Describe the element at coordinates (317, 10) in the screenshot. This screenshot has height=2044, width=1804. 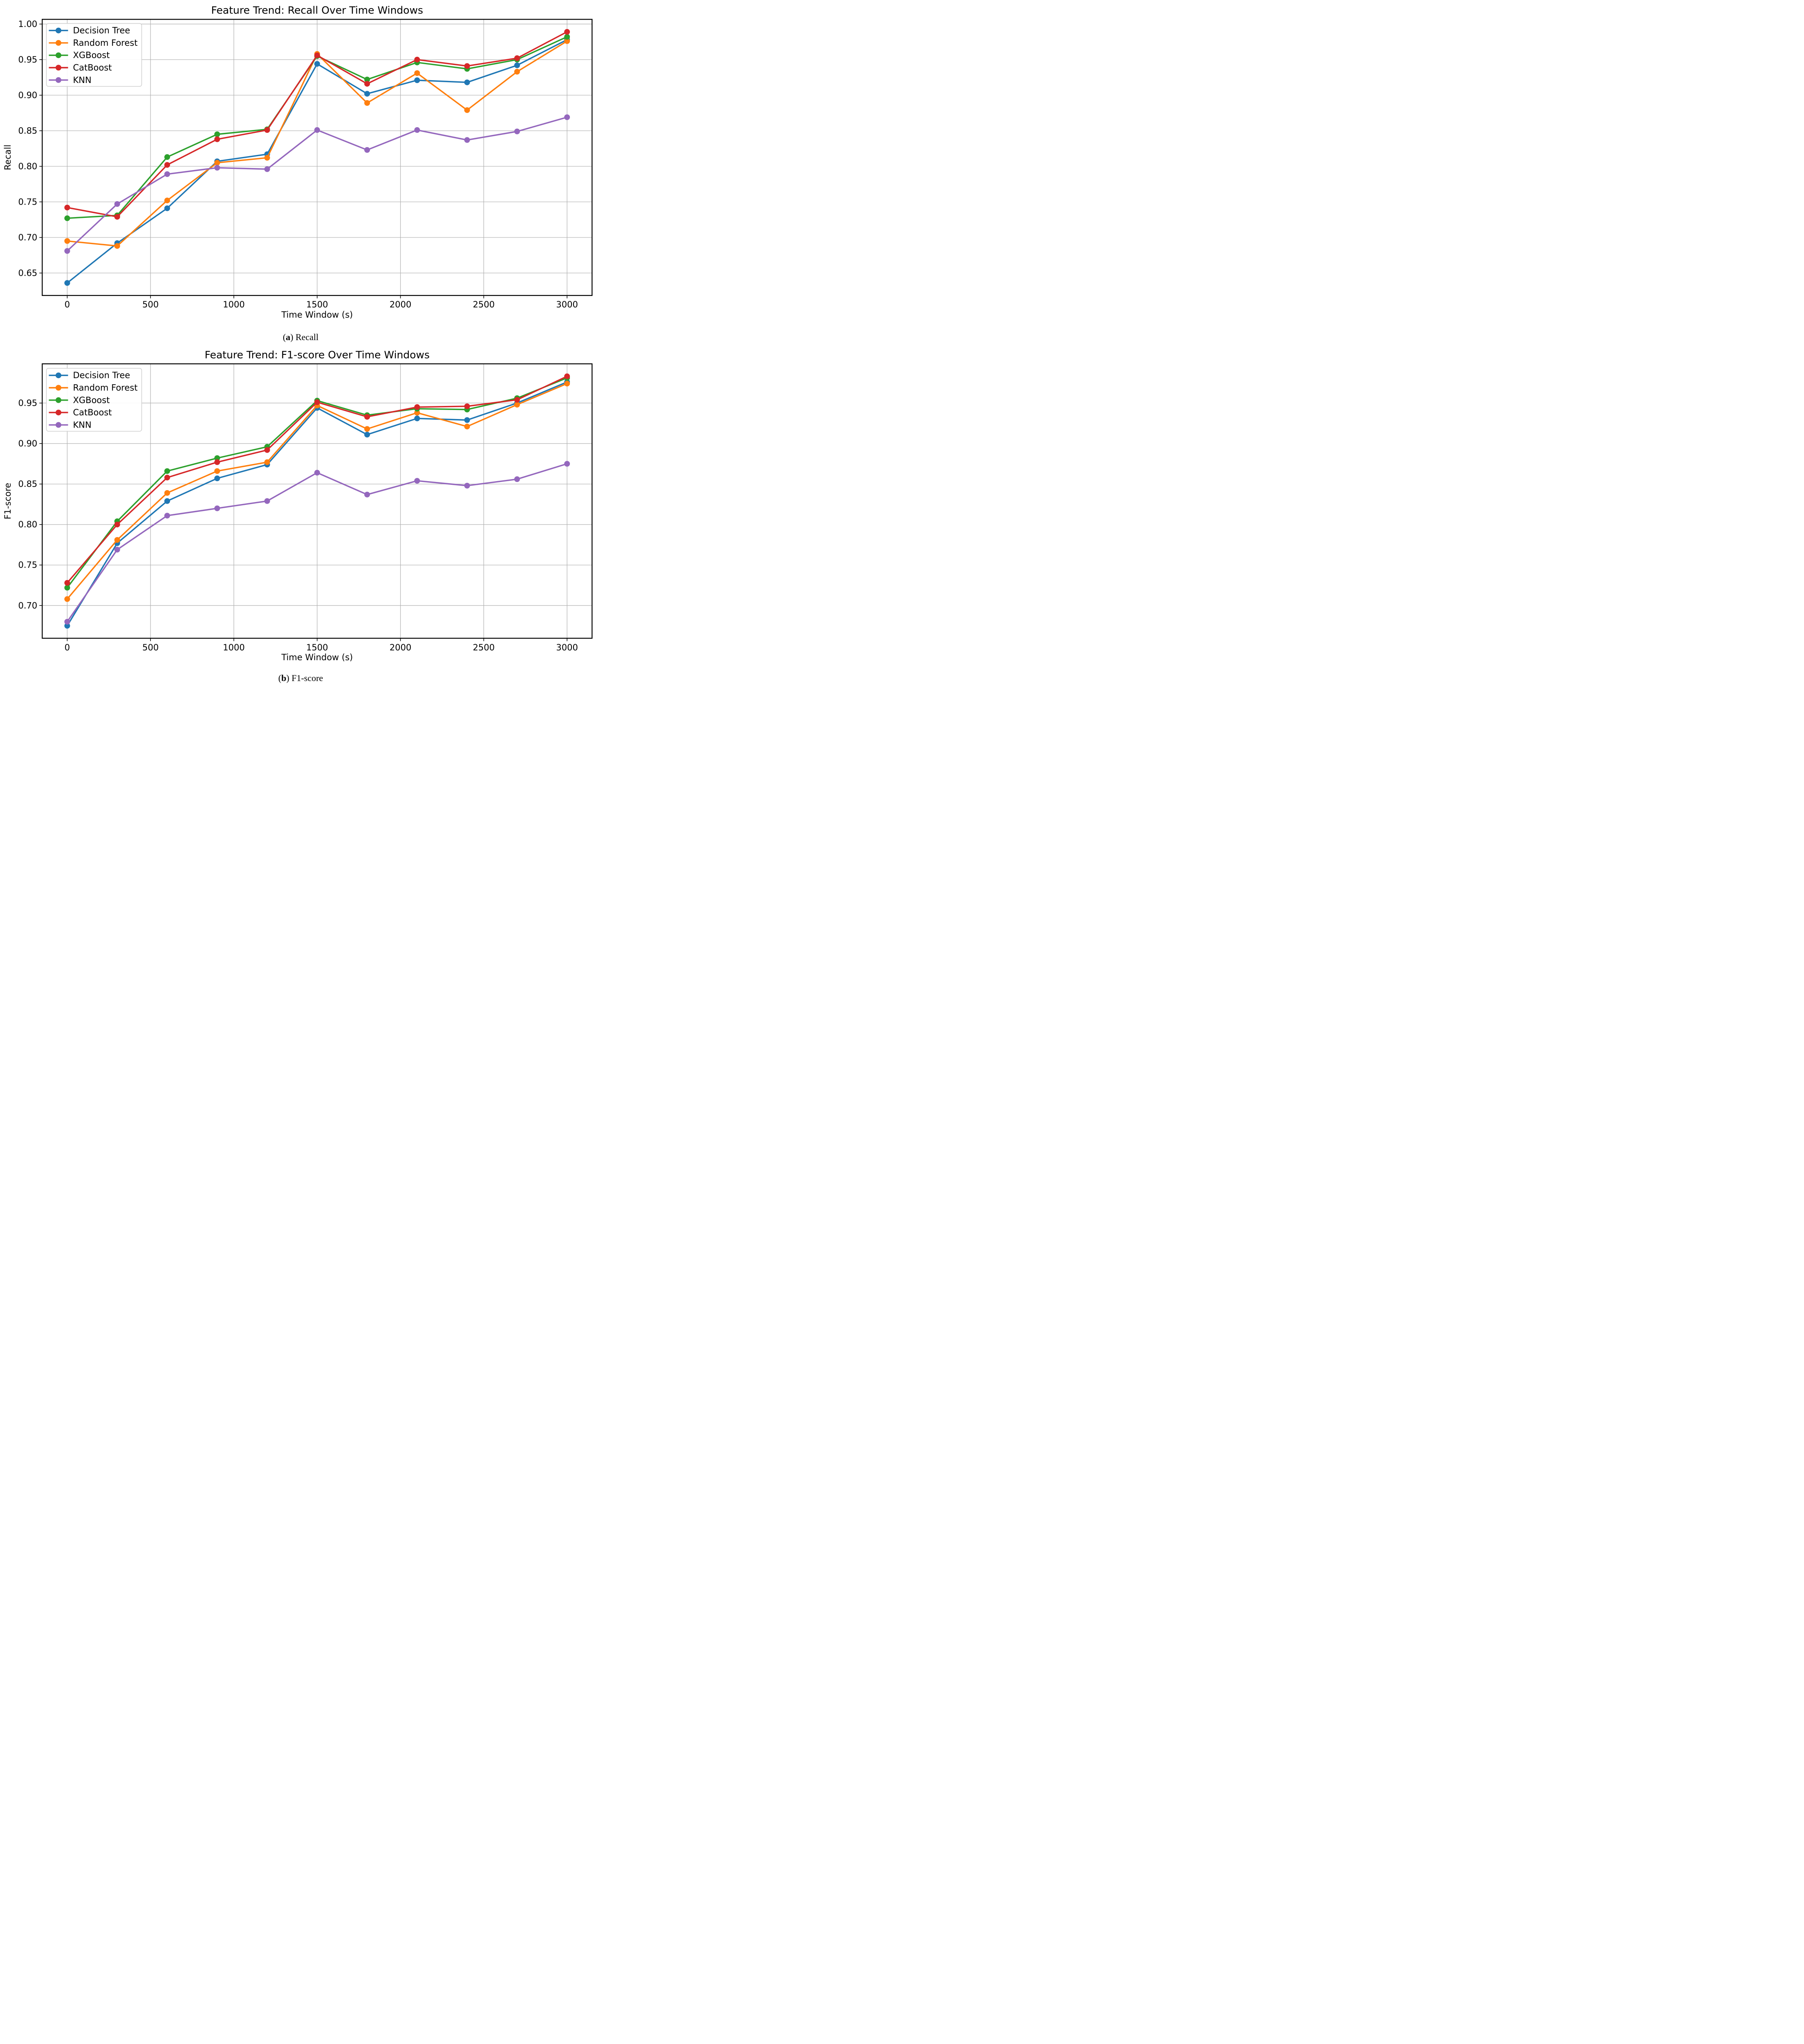
I see `chart-title: Feature Trend: Recall Over Time Windows` at that location.